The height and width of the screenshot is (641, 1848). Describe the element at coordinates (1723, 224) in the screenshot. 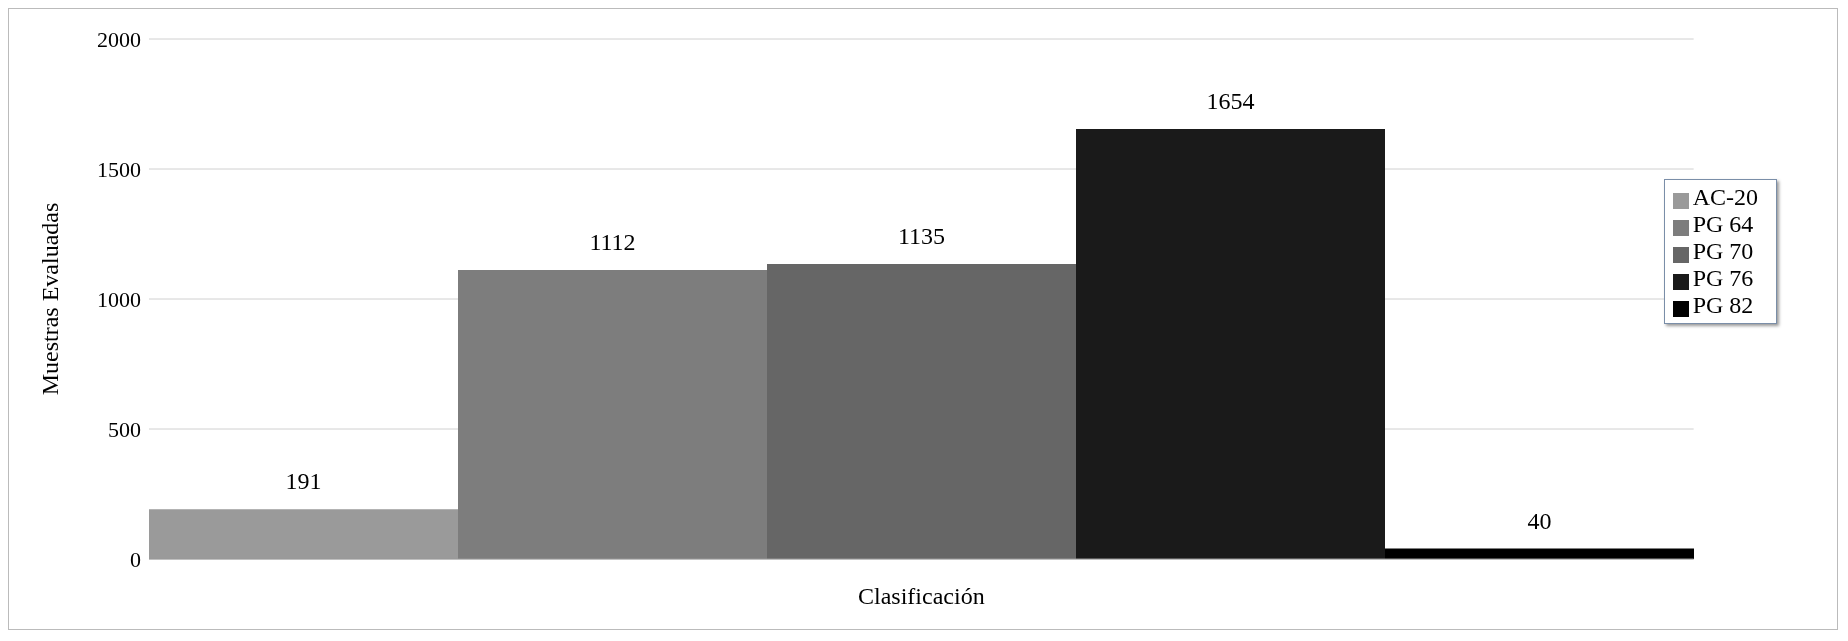

I see `legend-label: PG 64` at that location.